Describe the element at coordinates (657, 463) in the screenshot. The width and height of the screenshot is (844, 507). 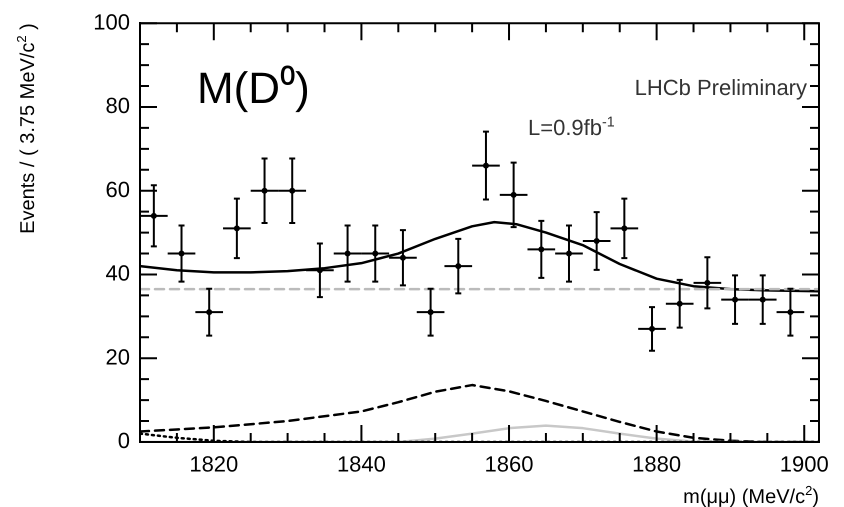
I see `x-tick-label: 1880` at that location.